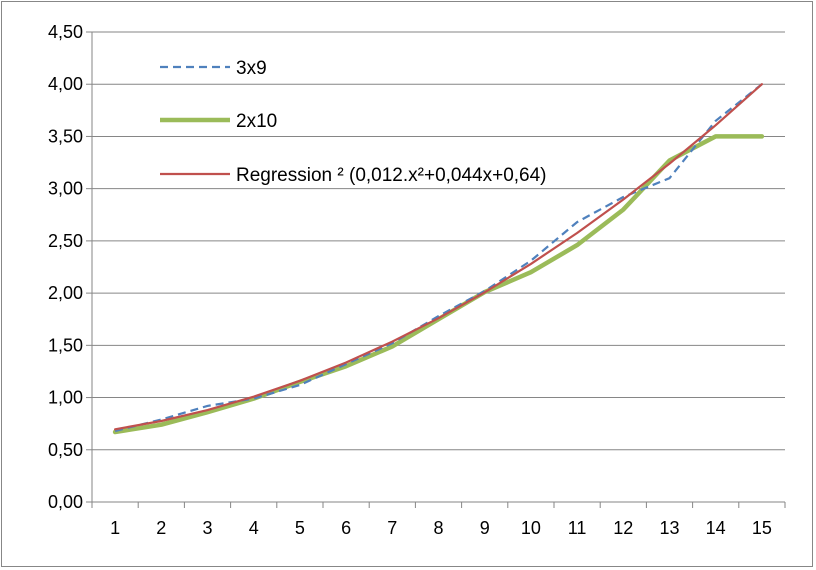  I want to click on y-tick-label: 4,00, so click(65, 84).